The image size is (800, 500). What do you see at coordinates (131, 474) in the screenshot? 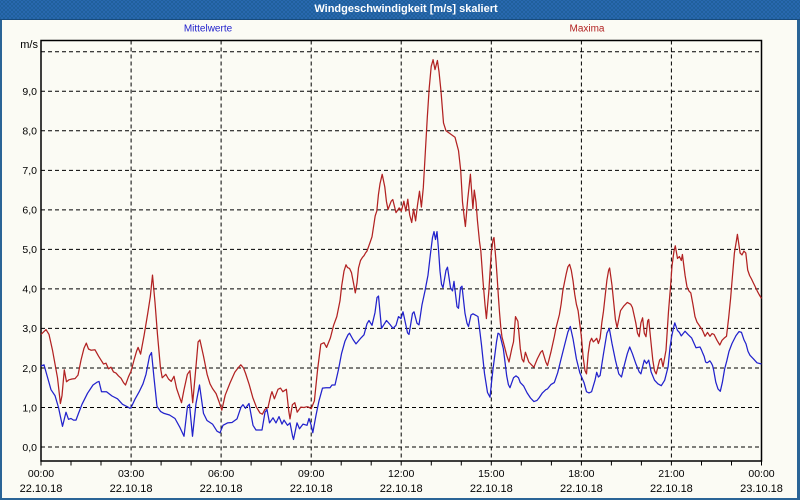
I see `svg-text: 03:00` at bounding box center [131, 474].